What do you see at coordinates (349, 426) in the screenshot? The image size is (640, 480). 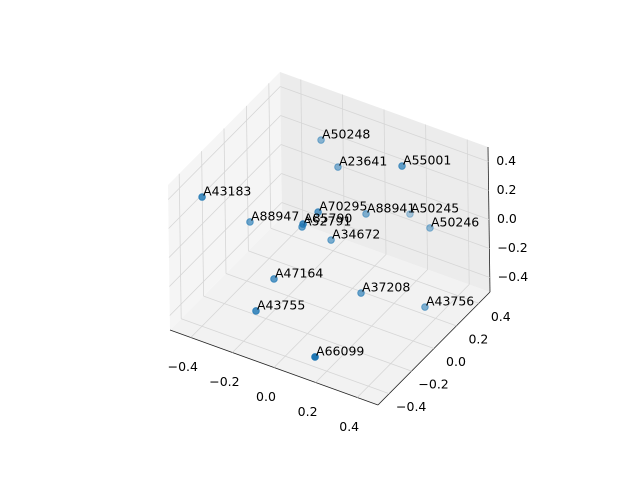 I see `x-tick-label: 0.4` at bounding box center [349, 426].